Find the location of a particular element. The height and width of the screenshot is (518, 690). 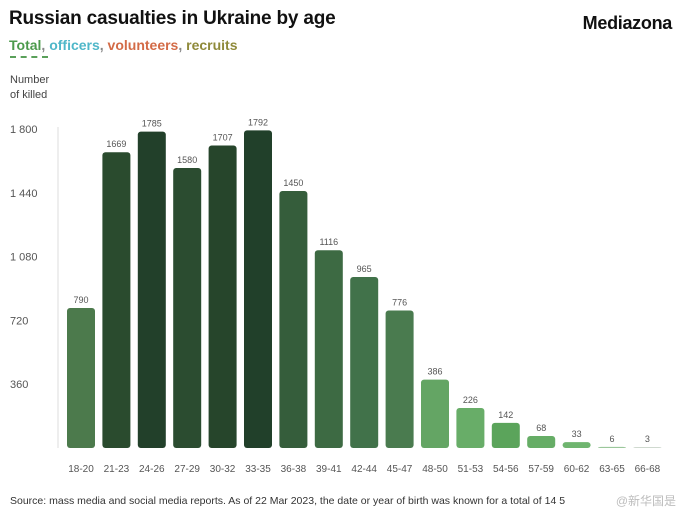

brand-logo: Mediazona is located at coordinates (627, 23).